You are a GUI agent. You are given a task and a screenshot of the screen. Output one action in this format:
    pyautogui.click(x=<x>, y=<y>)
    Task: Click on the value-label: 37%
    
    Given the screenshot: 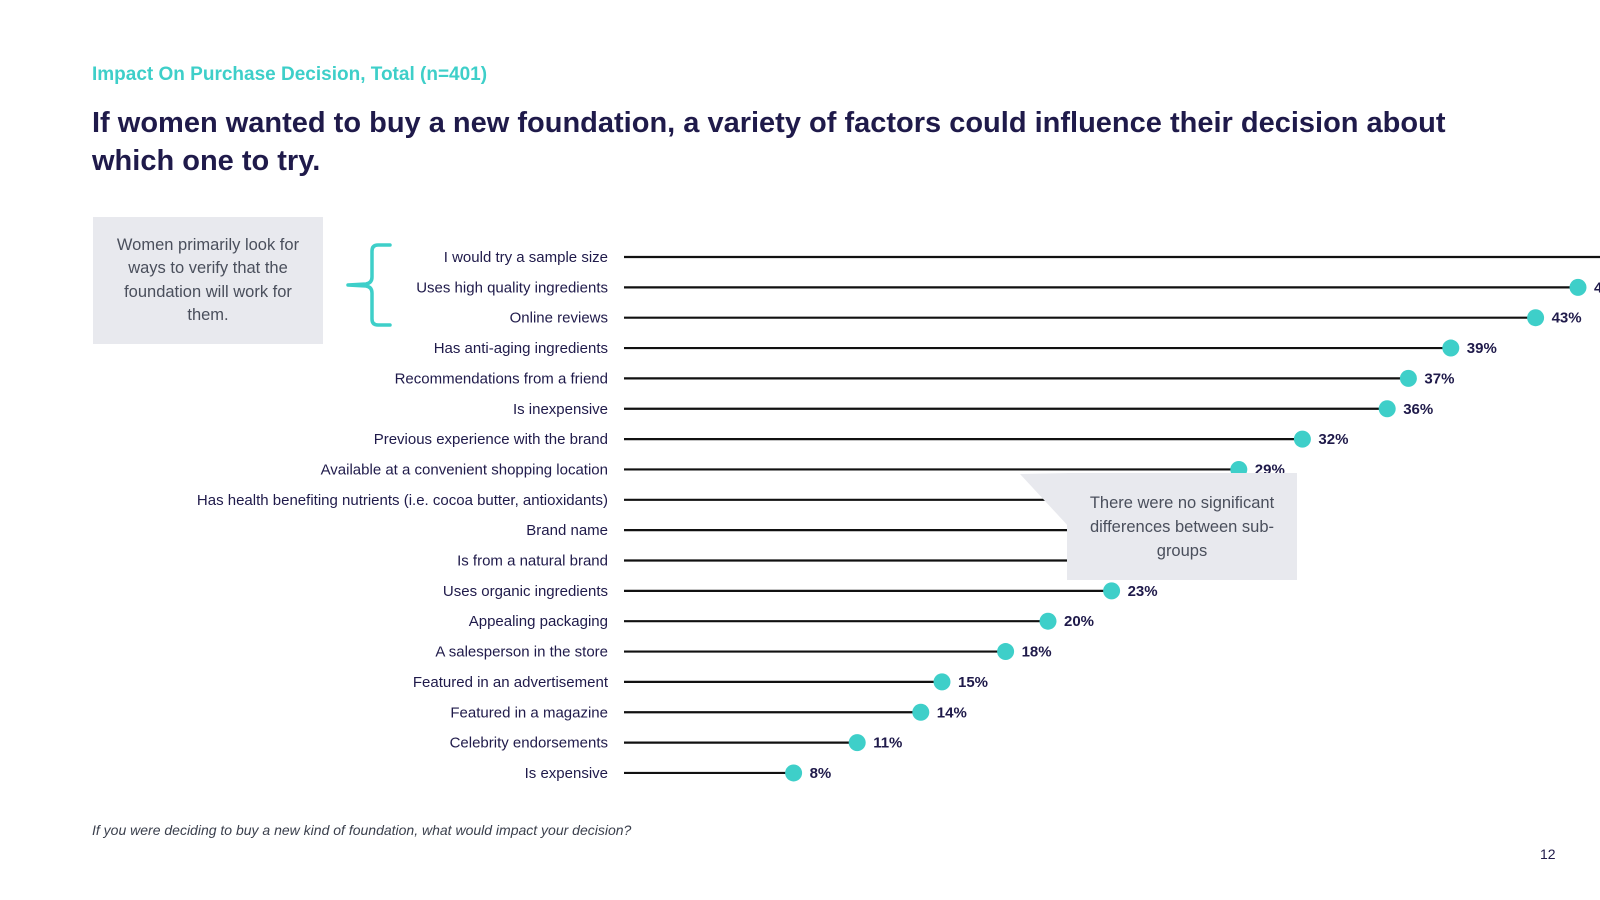 What is the action you would take?
    pyautogui.click(x=1439, y=378)
    